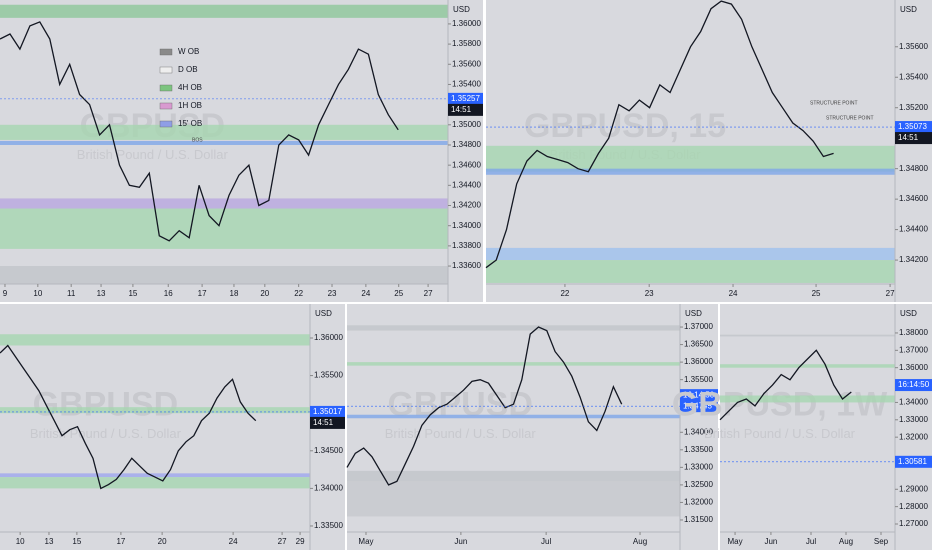 The image size is (932, 550). What do you see at coordinates (466, 164) in the screenshot?
I see `y-tick-label: 1.34600` at bounding box center [466, 164].